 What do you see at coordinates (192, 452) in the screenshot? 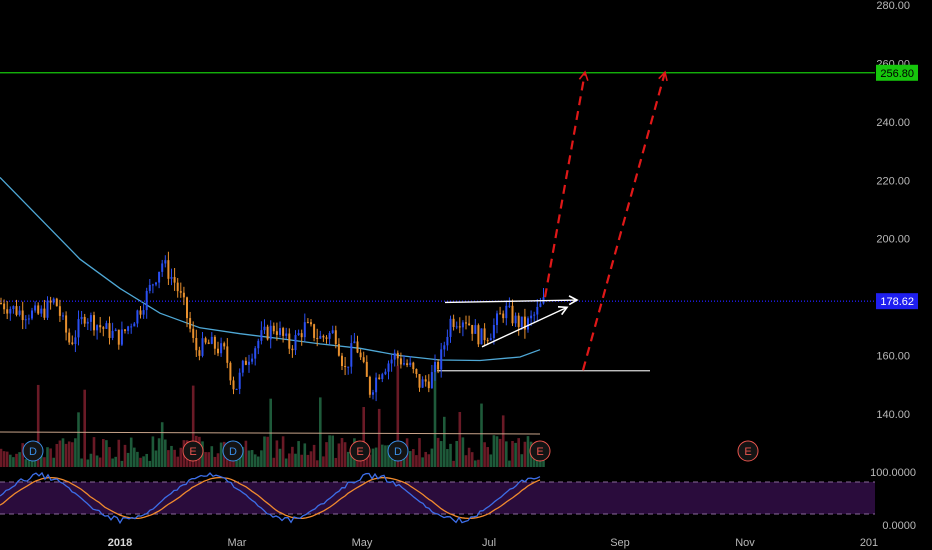
I see `event-marker-letter: E` at bounding box center [192, 452].